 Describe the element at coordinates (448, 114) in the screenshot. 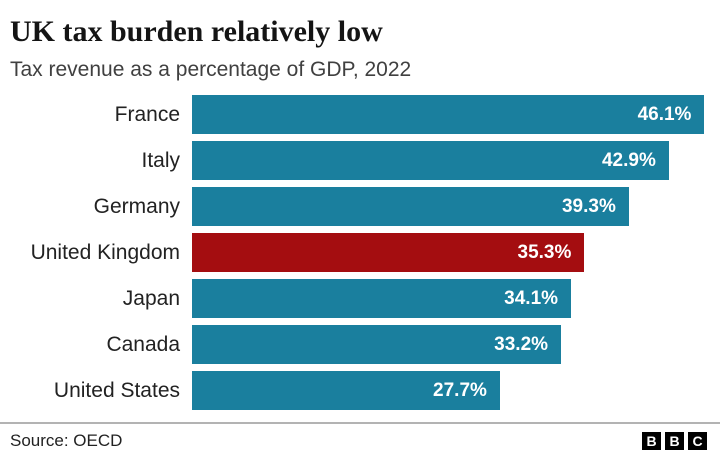

I see `bar: 46.1%` at that location.